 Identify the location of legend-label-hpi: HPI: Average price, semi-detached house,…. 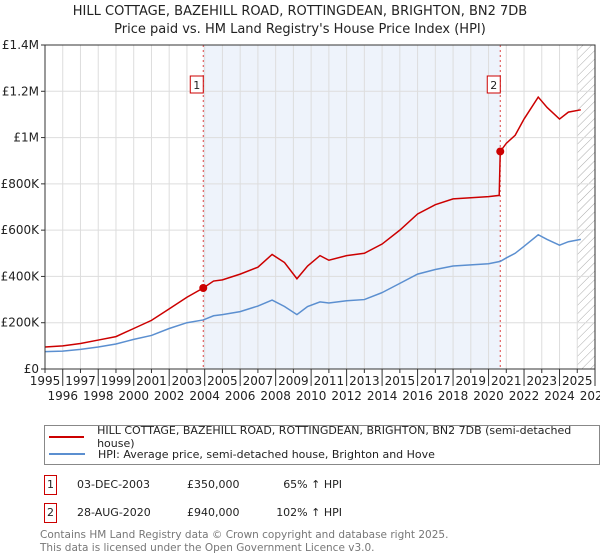
(266, 454).